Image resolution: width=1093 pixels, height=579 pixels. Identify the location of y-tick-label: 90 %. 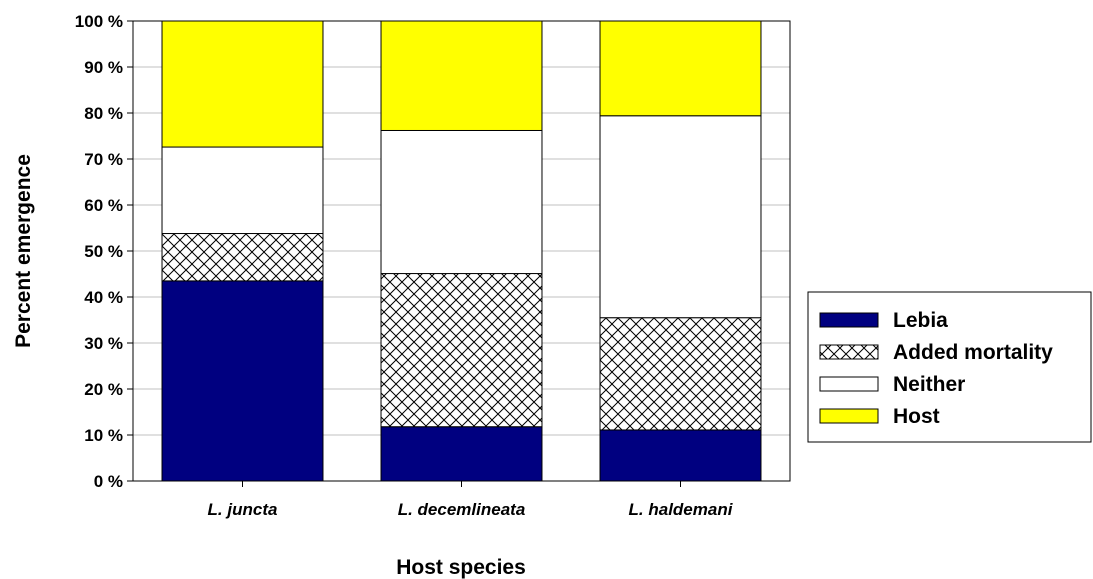
(103, 67).